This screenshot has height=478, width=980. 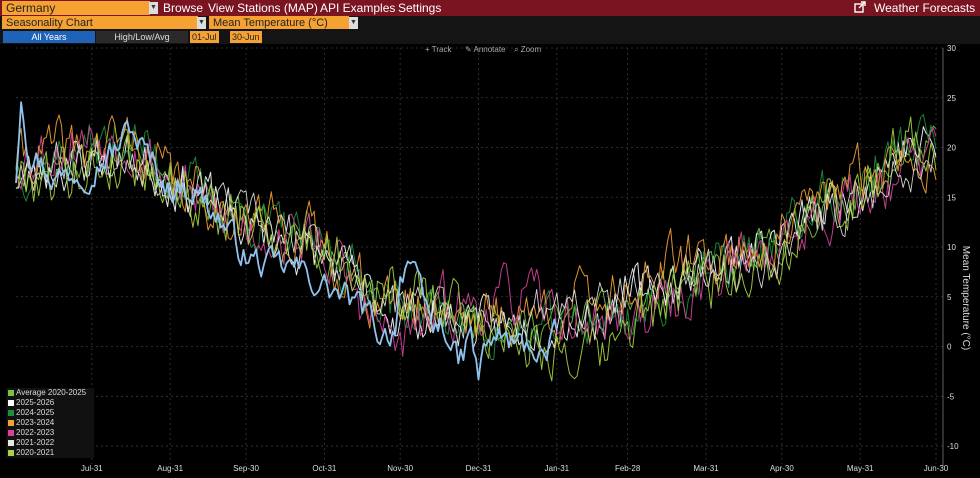 I want to click on x-tick-label: Dec-31, so click(x=479, y=468).